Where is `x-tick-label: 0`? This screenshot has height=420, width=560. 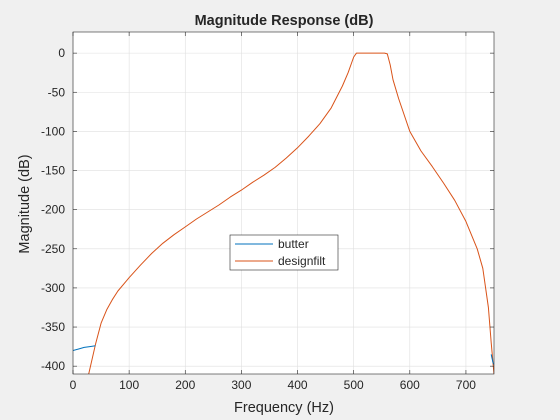
x-tick-label: 0 is located at coordinates (73, 385).